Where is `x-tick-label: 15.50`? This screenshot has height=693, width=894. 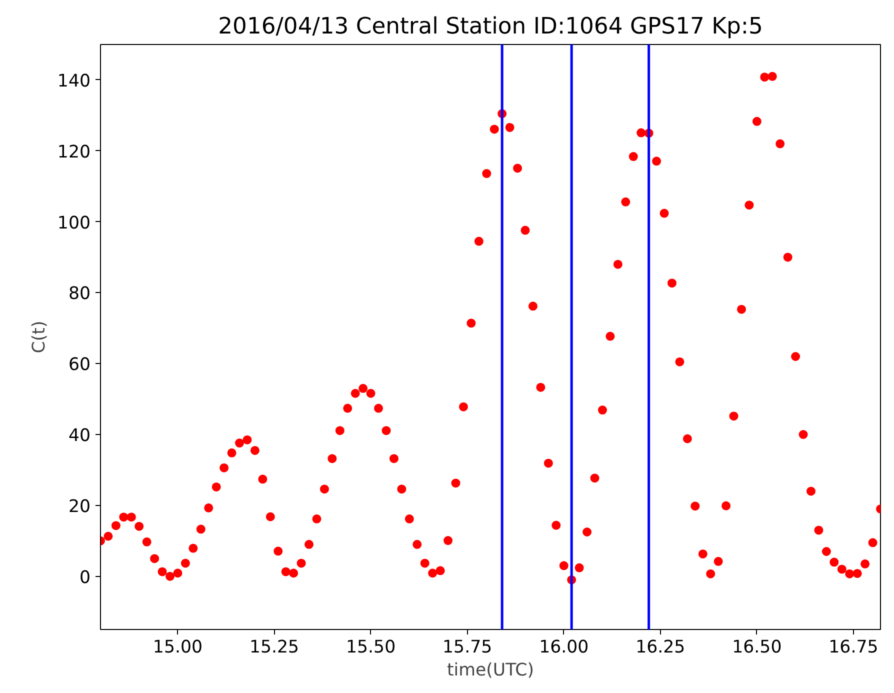 x-tick-label: 15.50 is located at coordinates (371, 648).